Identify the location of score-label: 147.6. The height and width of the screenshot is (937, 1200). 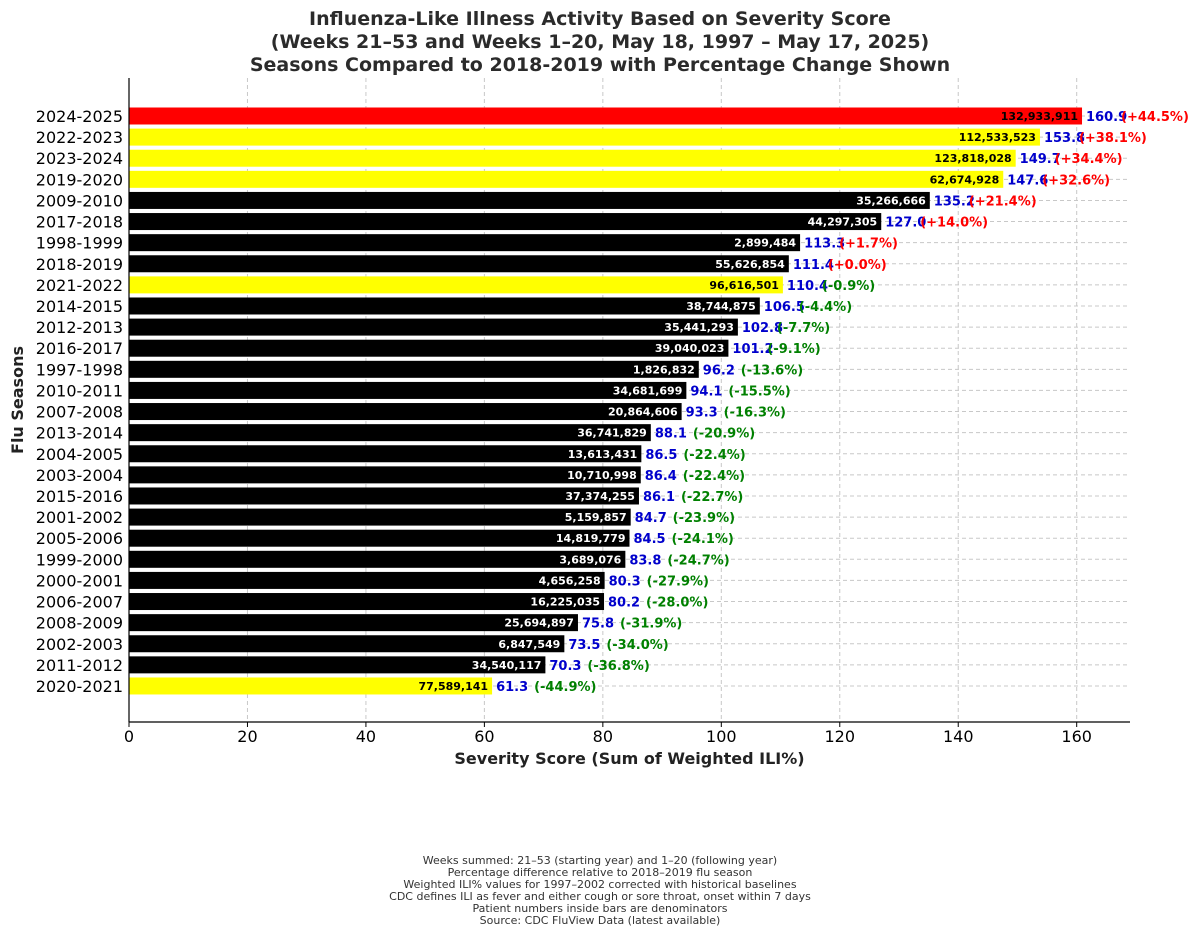
(1027, 180).